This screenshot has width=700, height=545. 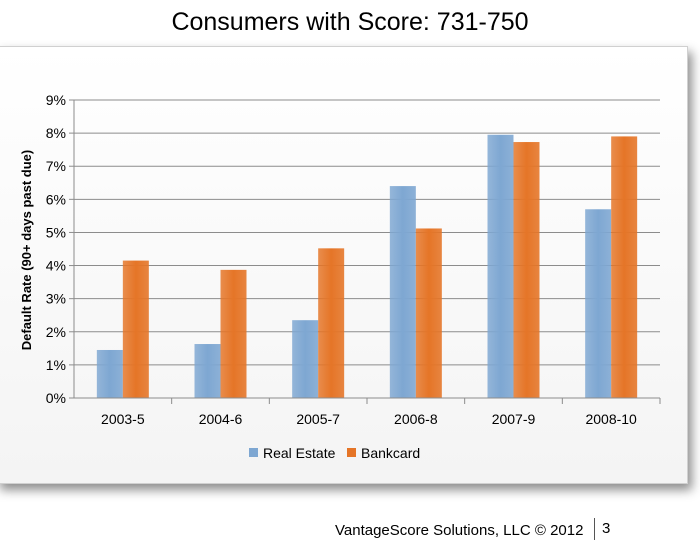 What do you see at coordinates (318, 419) in the screenshot?
I see `x-tick-label: 2005-7` at bounding box center [318, 419].